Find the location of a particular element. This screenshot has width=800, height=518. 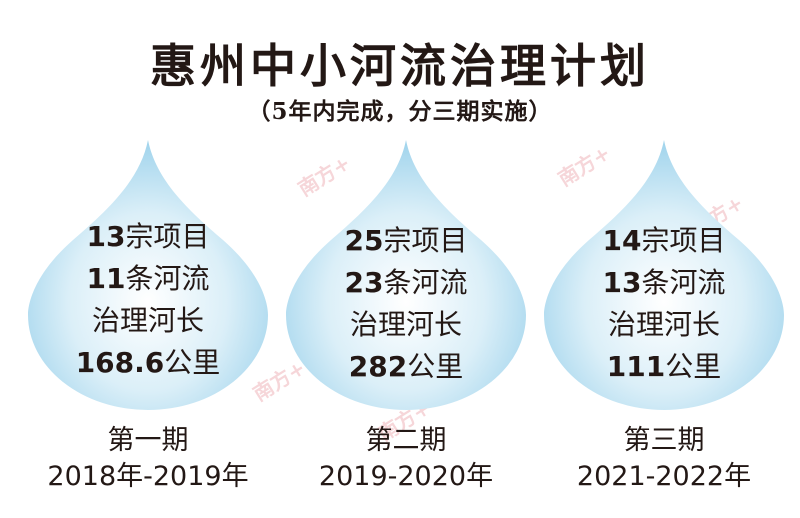

phase-name: 第三期 is located at coordinates (664, 440).